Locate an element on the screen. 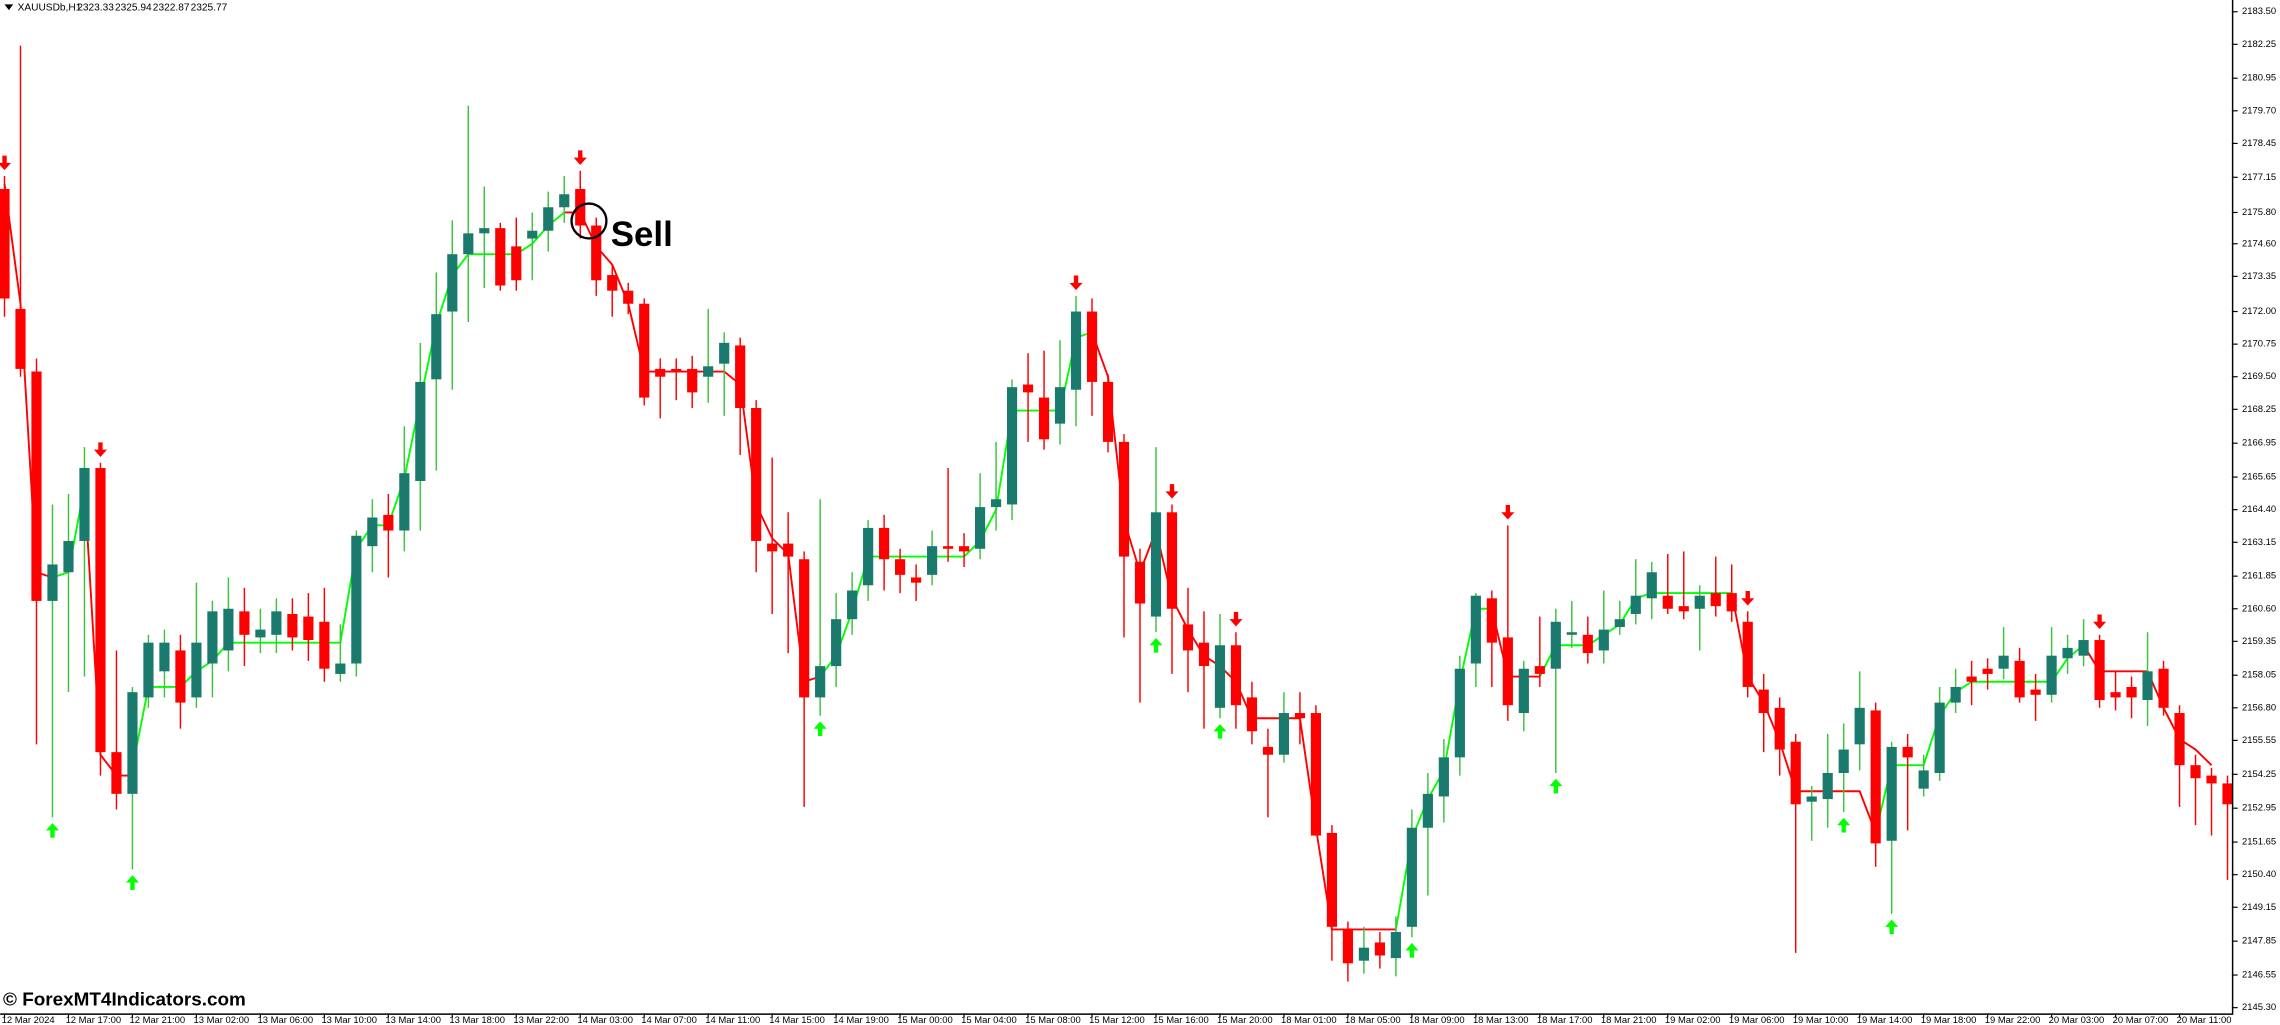 This screenshot has width=2280, height=1025. x-tick-label: 13 Mar 10:00 is located at coordinates (349, 1020).